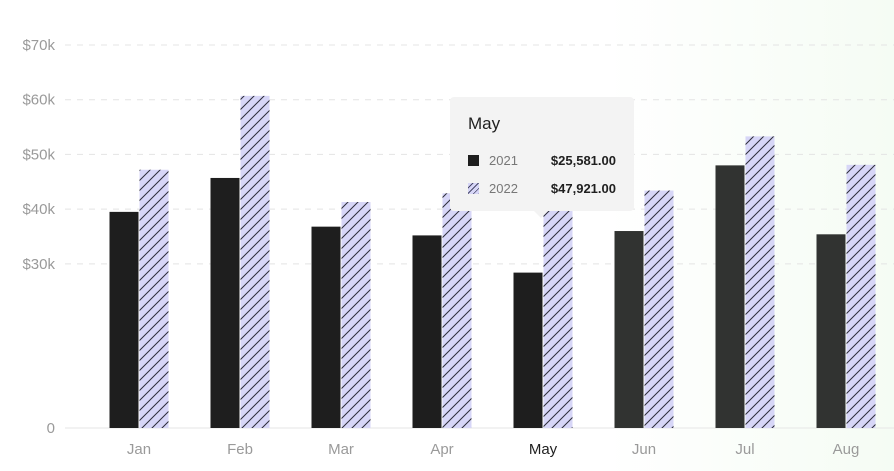 This screenshot has height=471, width=894. I want to click on bar-2021-jul, so click(730, 296).